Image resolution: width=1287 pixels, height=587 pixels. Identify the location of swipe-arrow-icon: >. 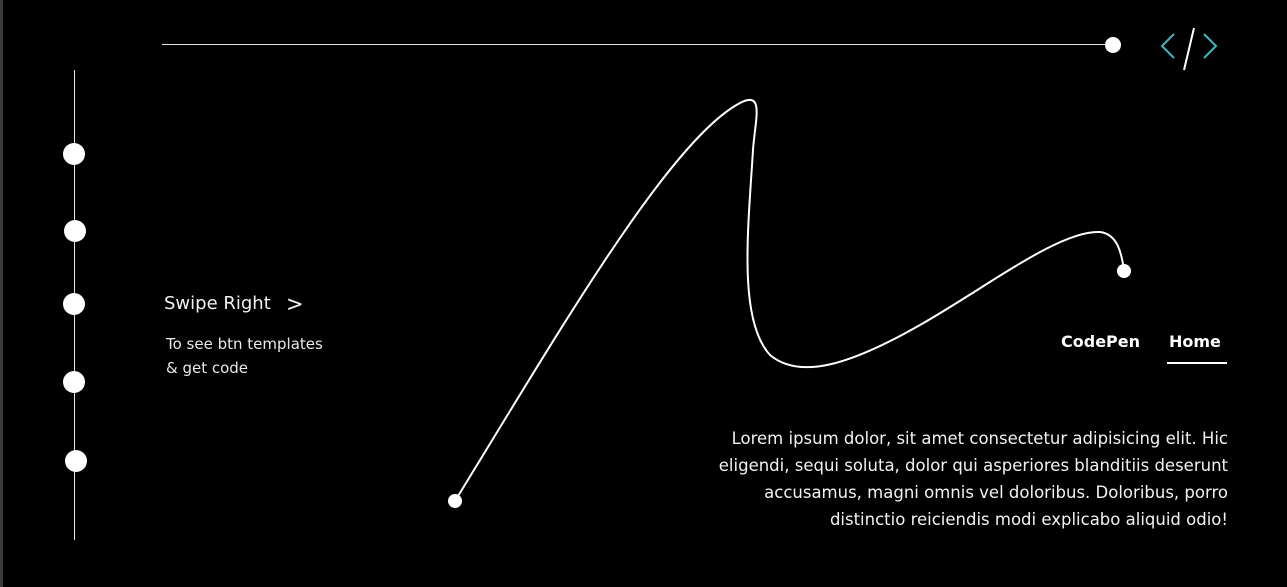
(295, 304).